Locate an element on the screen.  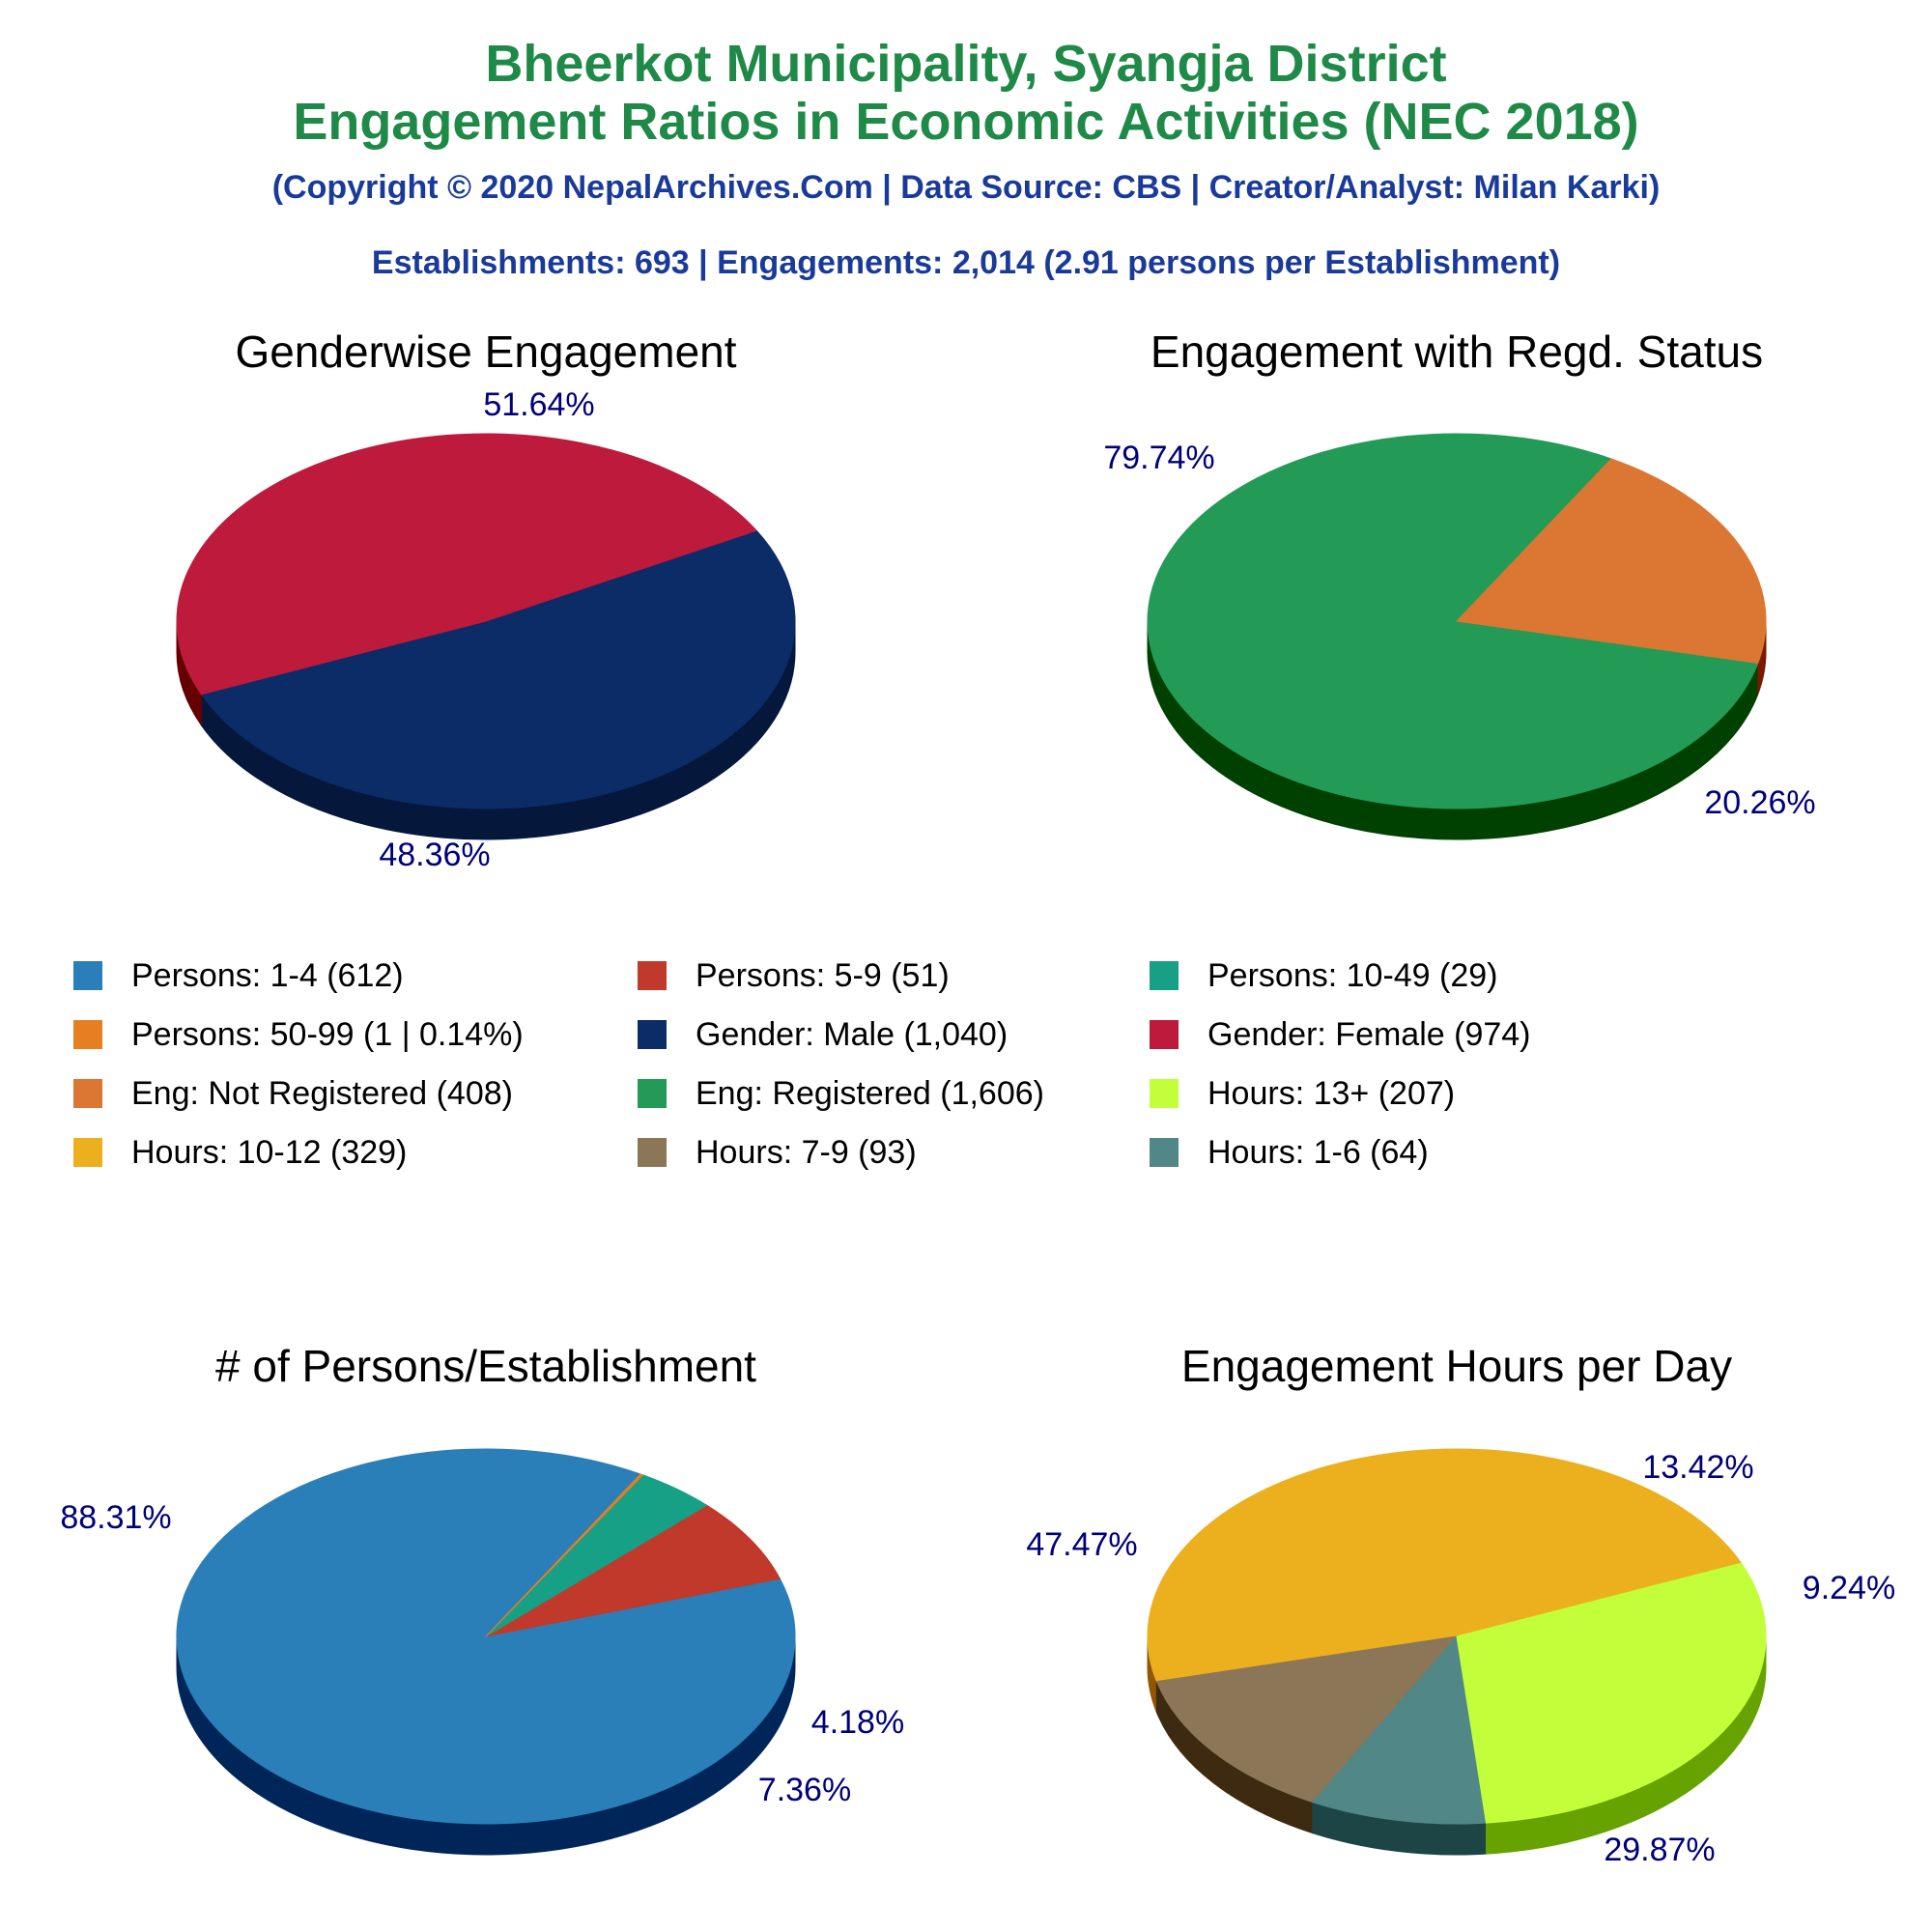
legend-item: Persons: 10-49 (29) is located at coordinates (1324, 975).